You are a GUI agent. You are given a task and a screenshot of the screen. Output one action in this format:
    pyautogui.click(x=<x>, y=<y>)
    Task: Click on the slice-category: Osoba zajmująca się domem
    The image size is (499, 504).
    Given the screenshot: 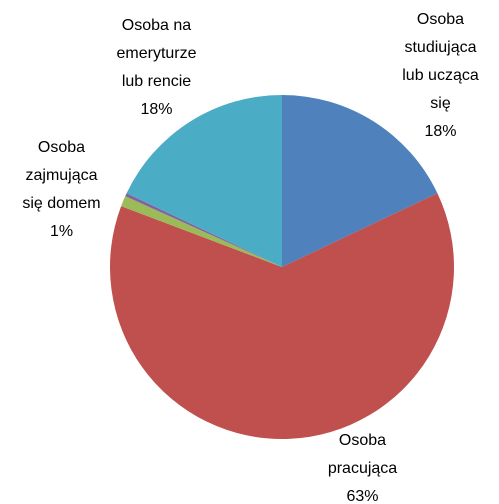 What is the action you would take?
    pyautogui.click(x=61, y=175)
    